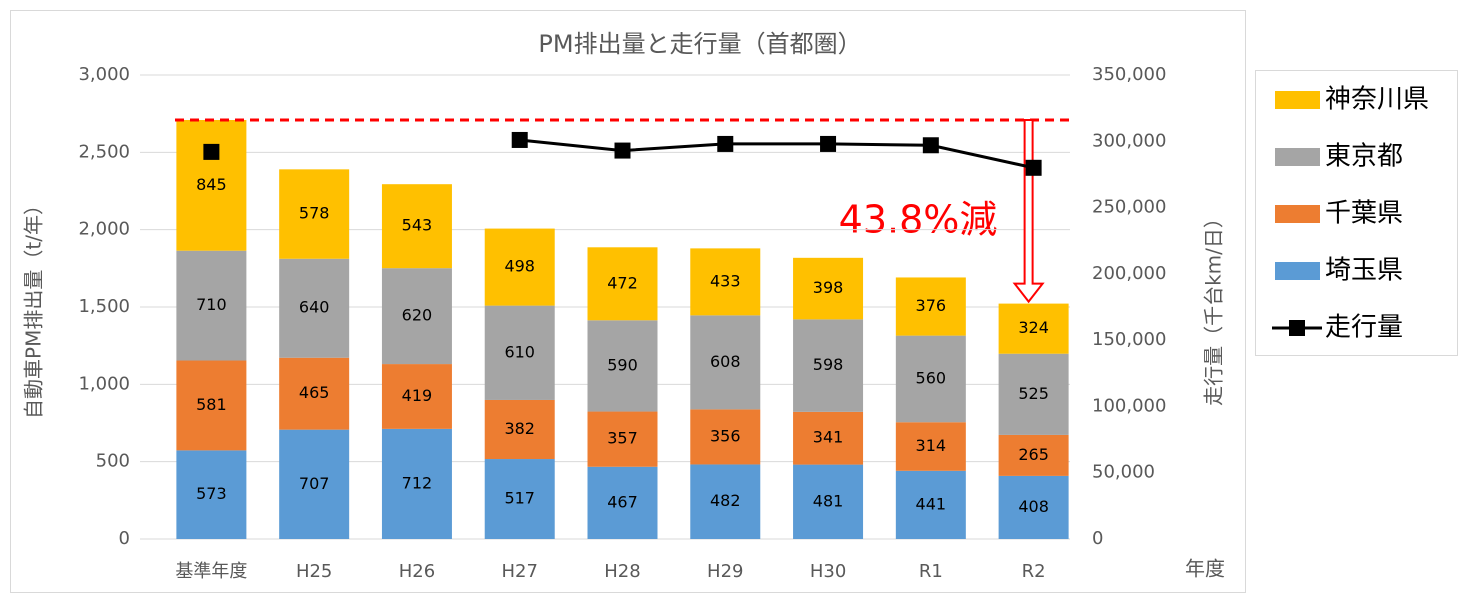  I want to click on data-label: 481, so click(828, 500).